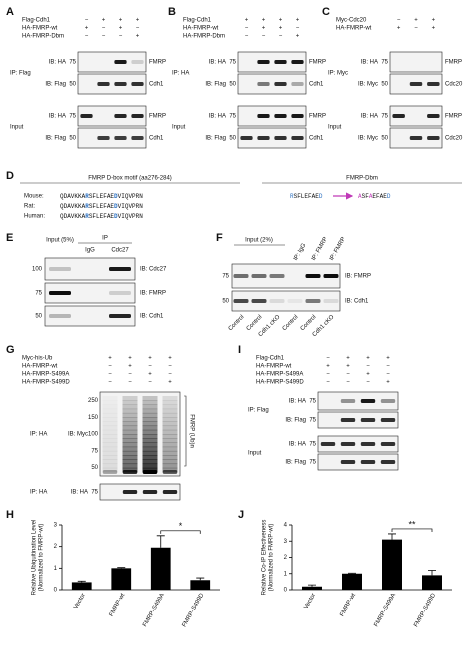 The width and height of the screenshot is (474, 648). I want to click on sequence-part: SFLEFAE, so click(102, 206).